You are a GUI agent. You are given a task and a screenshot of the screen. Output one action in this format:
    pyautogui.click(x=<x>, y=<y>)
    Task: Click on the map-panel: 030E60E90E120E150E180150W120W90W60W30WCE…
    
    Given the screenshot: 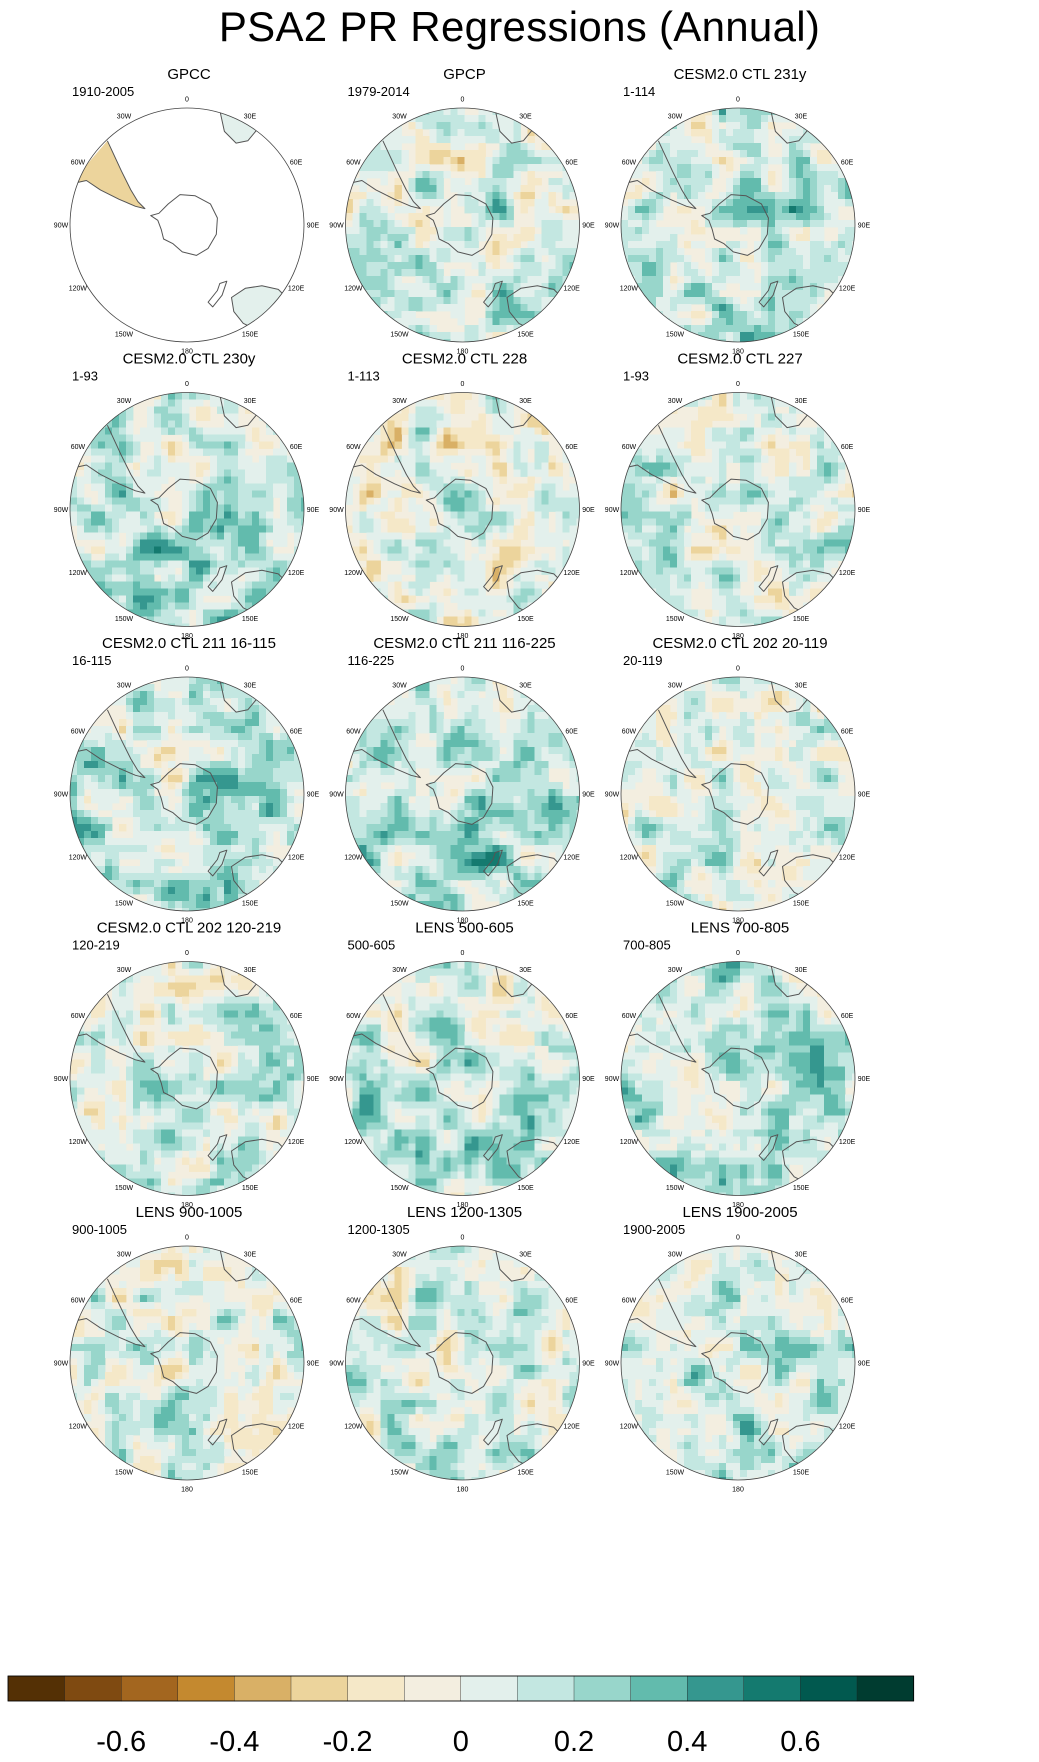 What is the action you would take?
    pyautogui.click(x=462, y=496)
    